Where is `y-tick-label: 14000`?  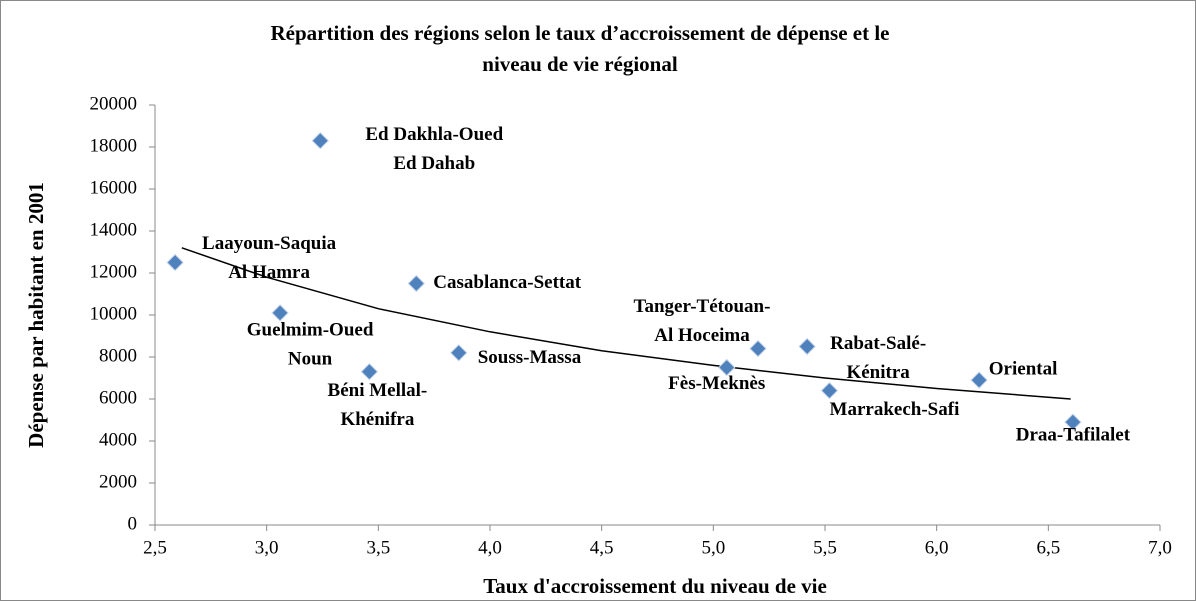
y-tick-label: 14000 is located at coordinates (114, 229).